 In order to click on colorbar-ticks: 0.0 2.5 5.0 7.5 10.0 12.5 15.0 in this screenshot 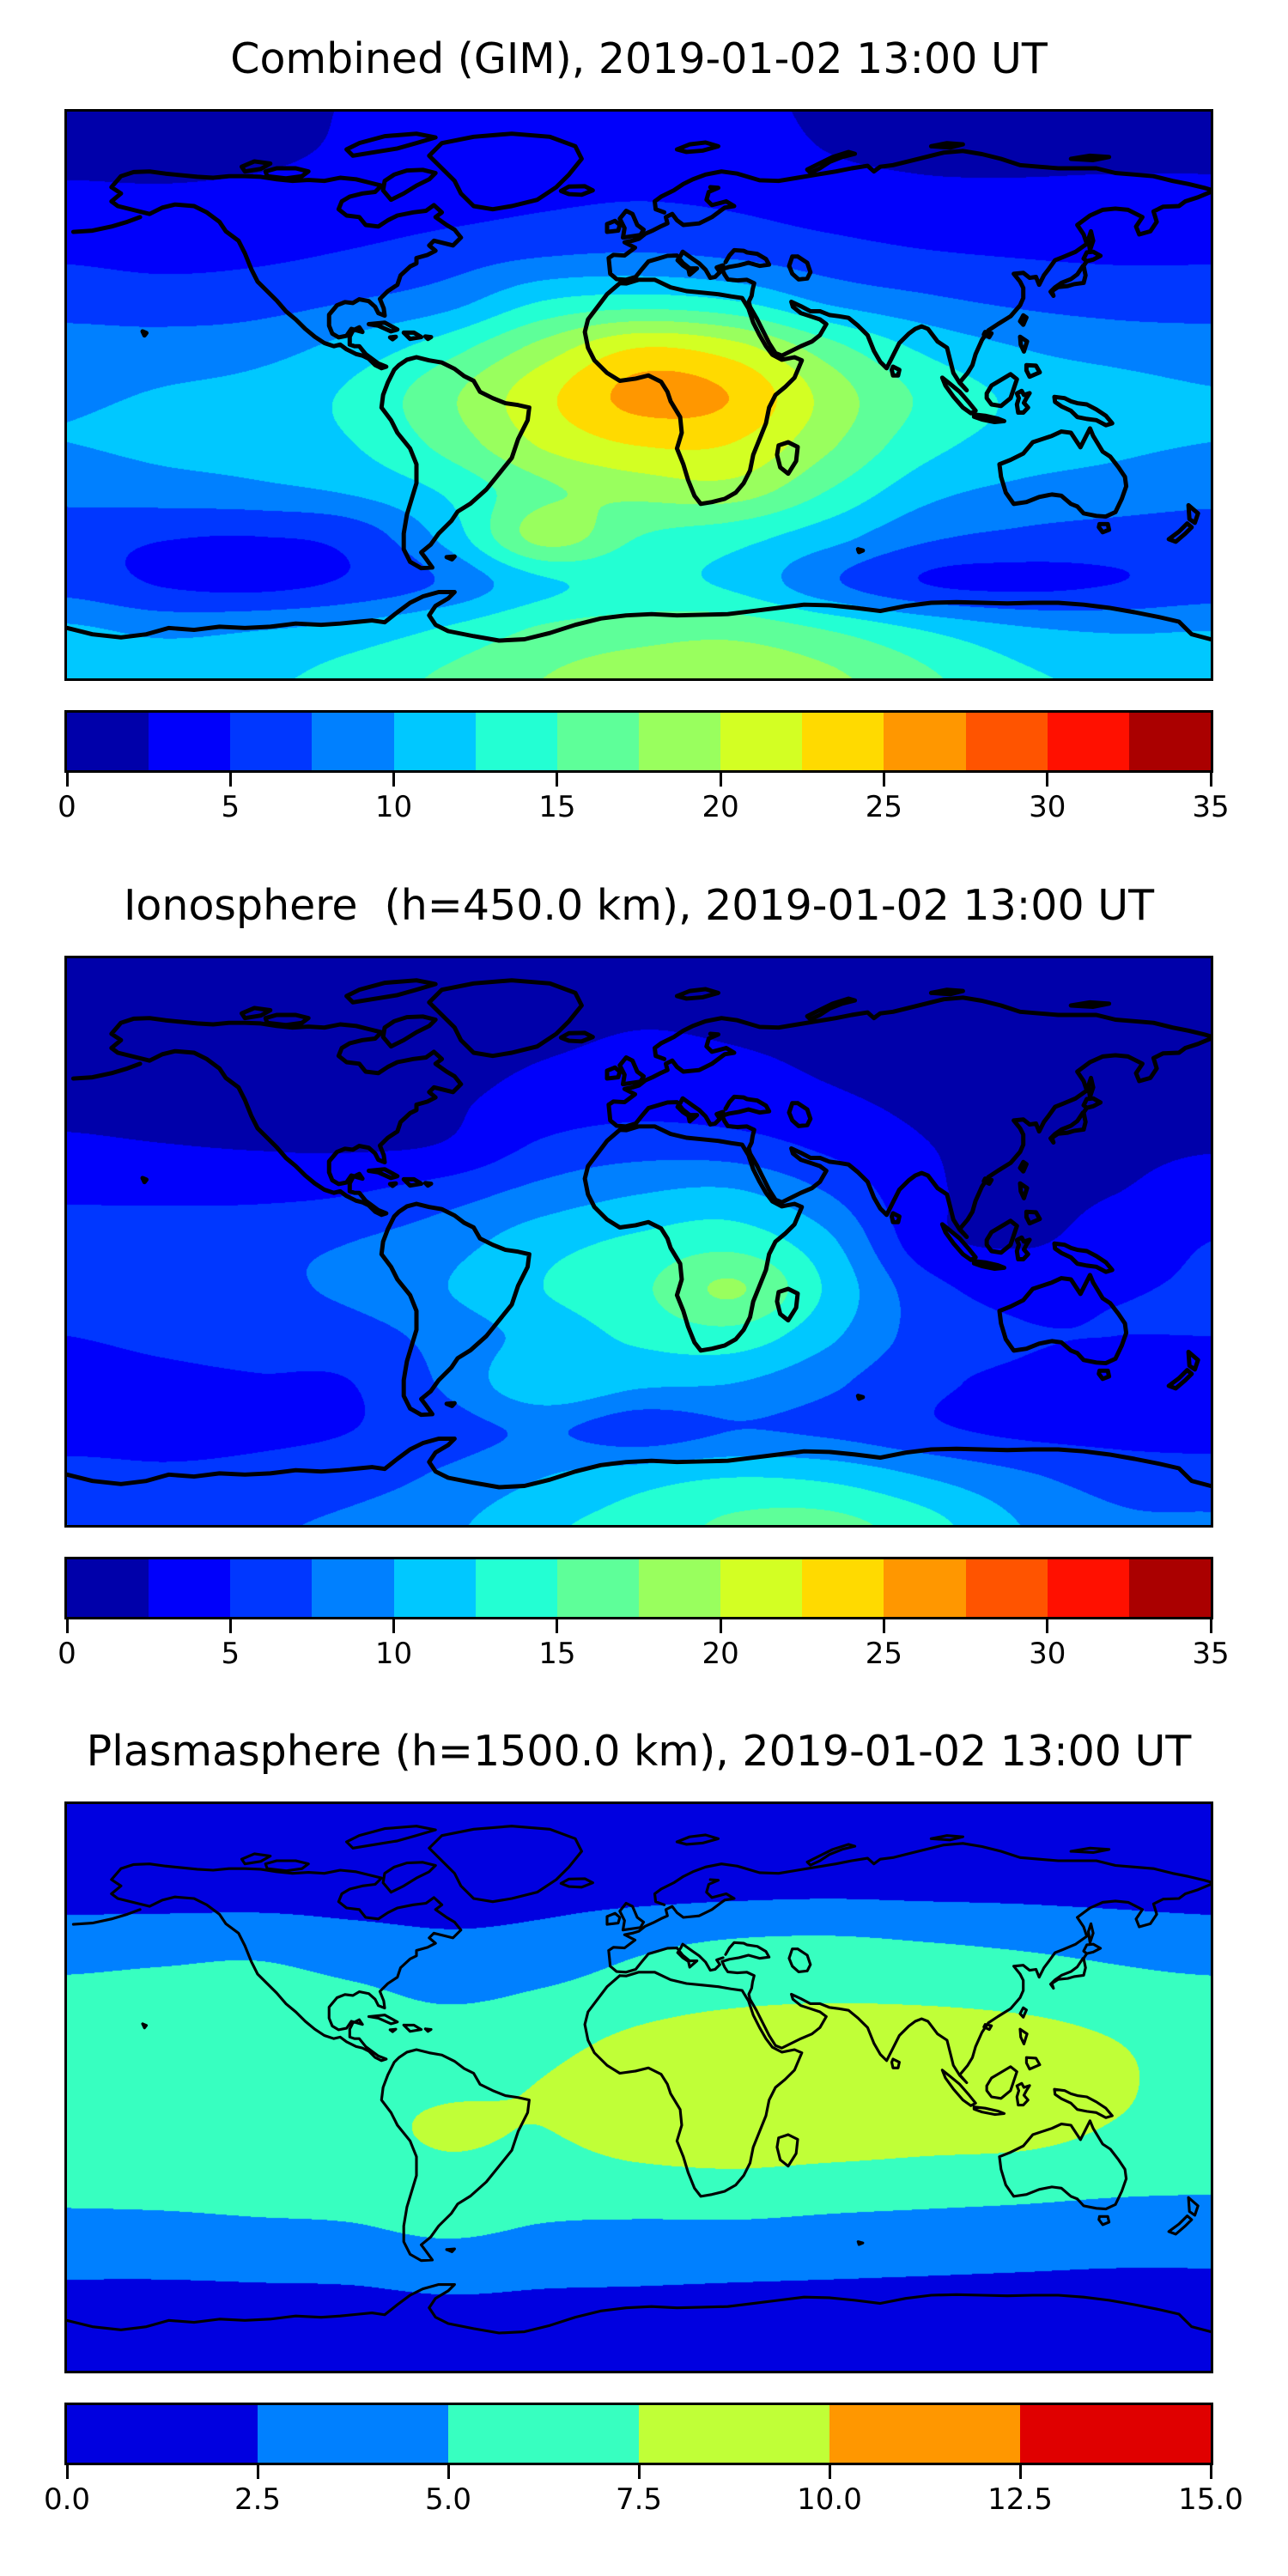, I will do `click(643, 2500)`.